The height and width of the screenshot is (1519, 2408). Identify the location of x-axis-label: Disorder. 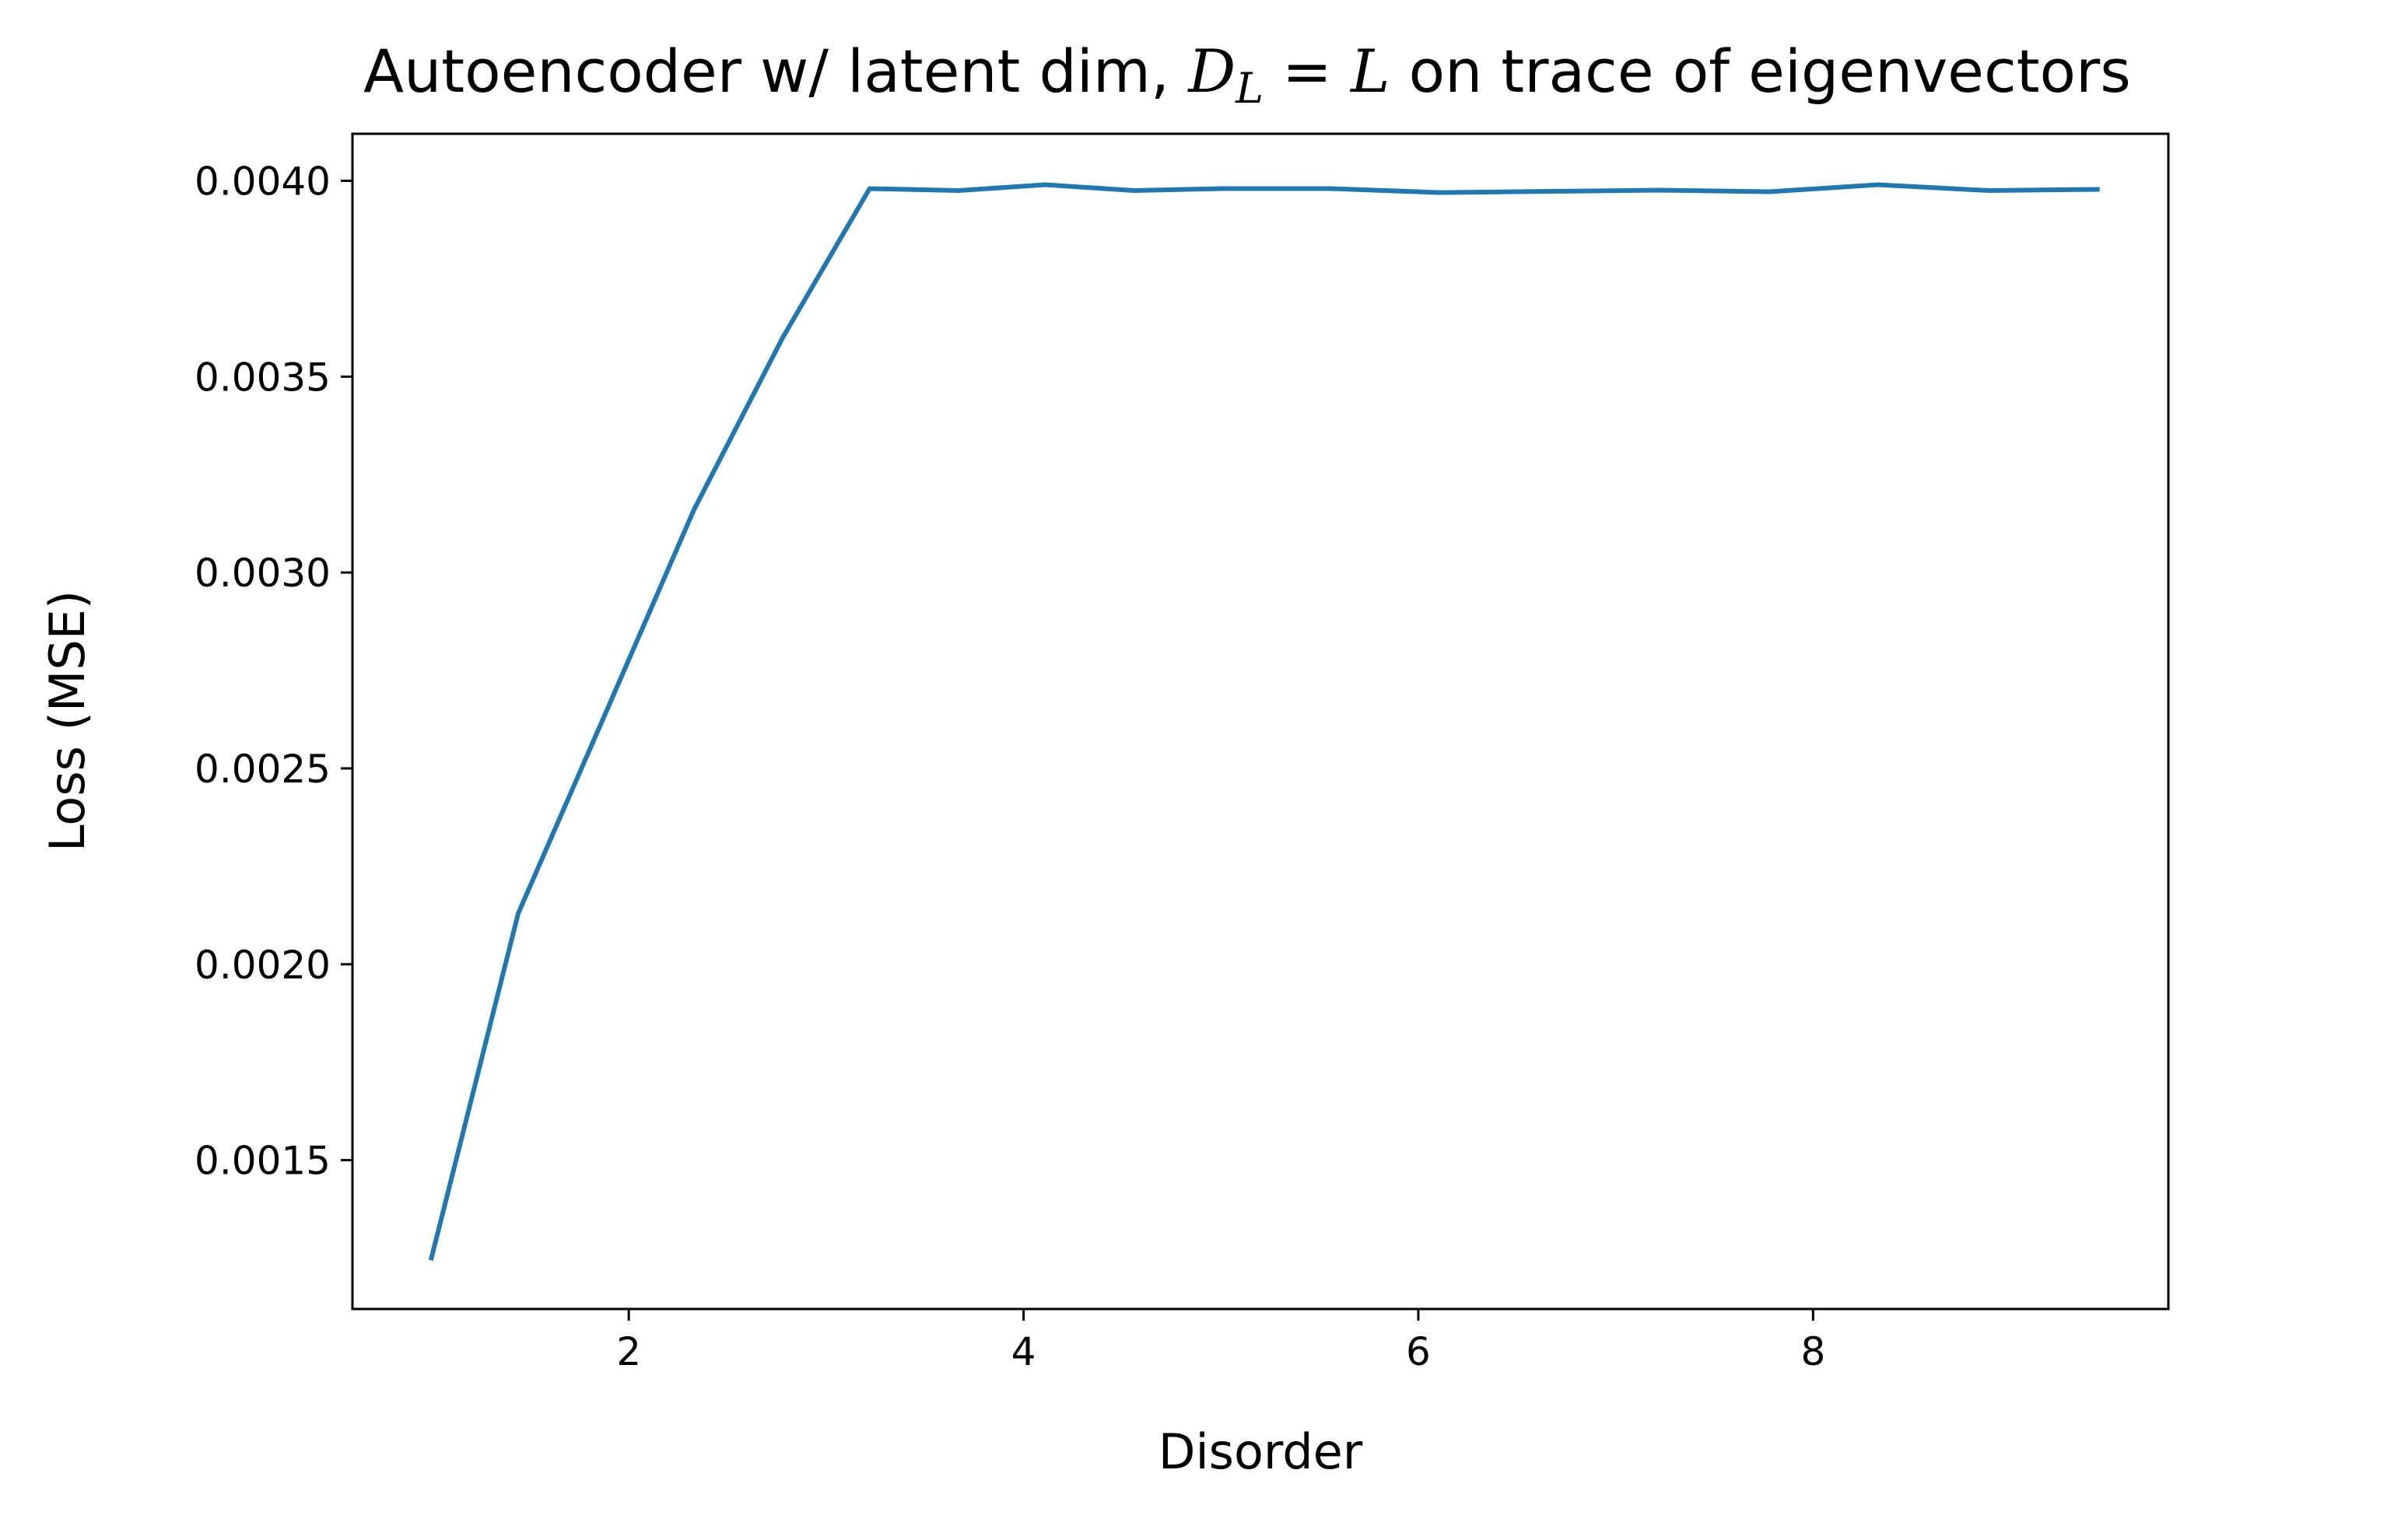
(1260, 1451).